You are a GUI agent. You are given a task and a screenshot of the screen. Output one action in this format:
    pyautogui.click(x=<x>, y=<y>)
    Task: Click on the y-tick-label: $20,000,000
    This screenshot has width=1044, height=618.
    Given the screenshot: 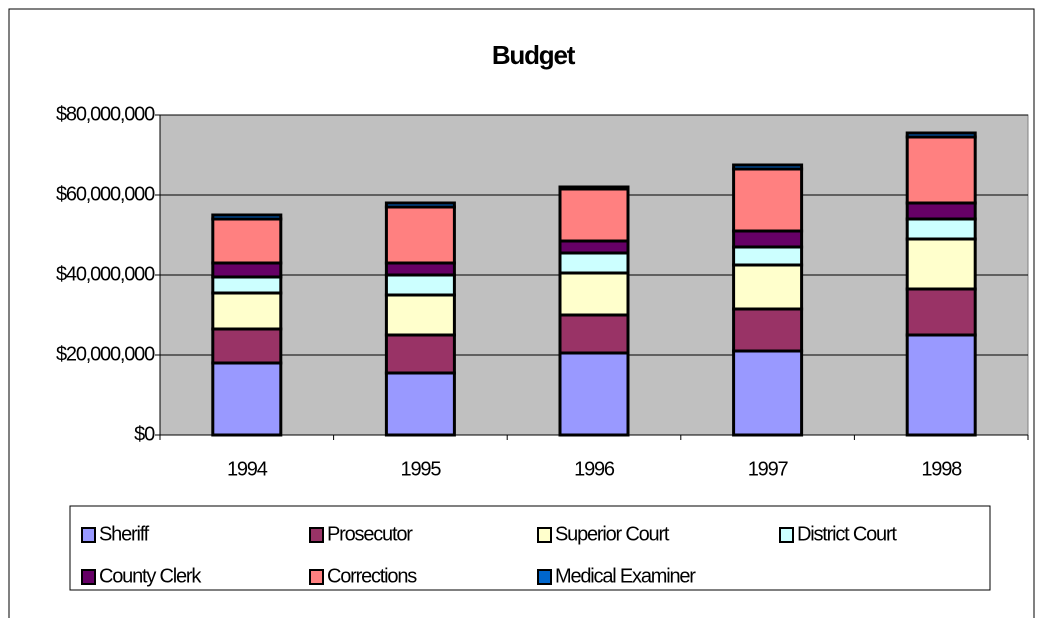 What is the action you would take?
    pyautogui.click(x=105, y=354)
    